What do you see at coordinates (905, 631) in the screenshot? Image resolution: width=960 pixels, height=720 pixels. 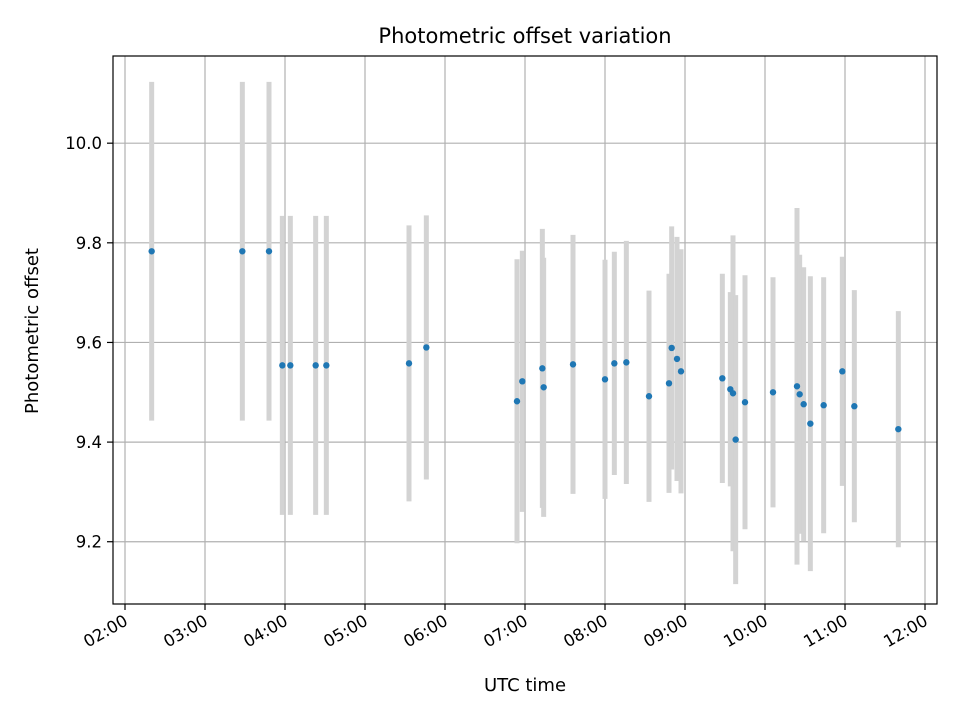 I see `x-tick-label: 12:00` at bounding box center [905, 631].